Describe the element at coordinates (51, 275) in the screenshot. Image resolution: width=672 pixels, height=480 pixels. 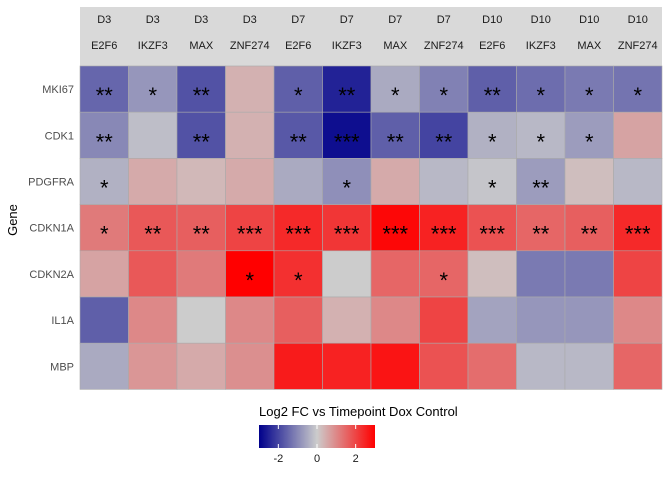
I see `gene-label: CDKN2A` at that location.